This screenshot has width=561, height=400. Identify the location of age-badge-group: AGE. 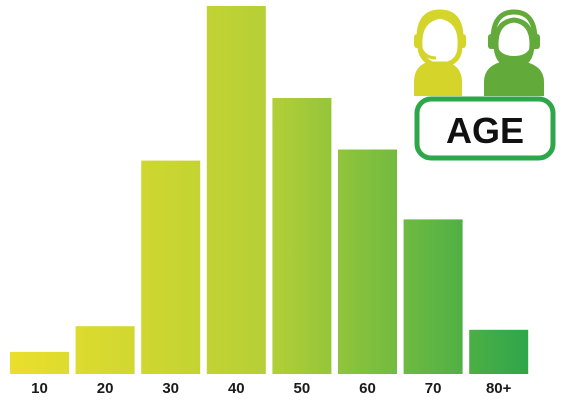
(485, 85).